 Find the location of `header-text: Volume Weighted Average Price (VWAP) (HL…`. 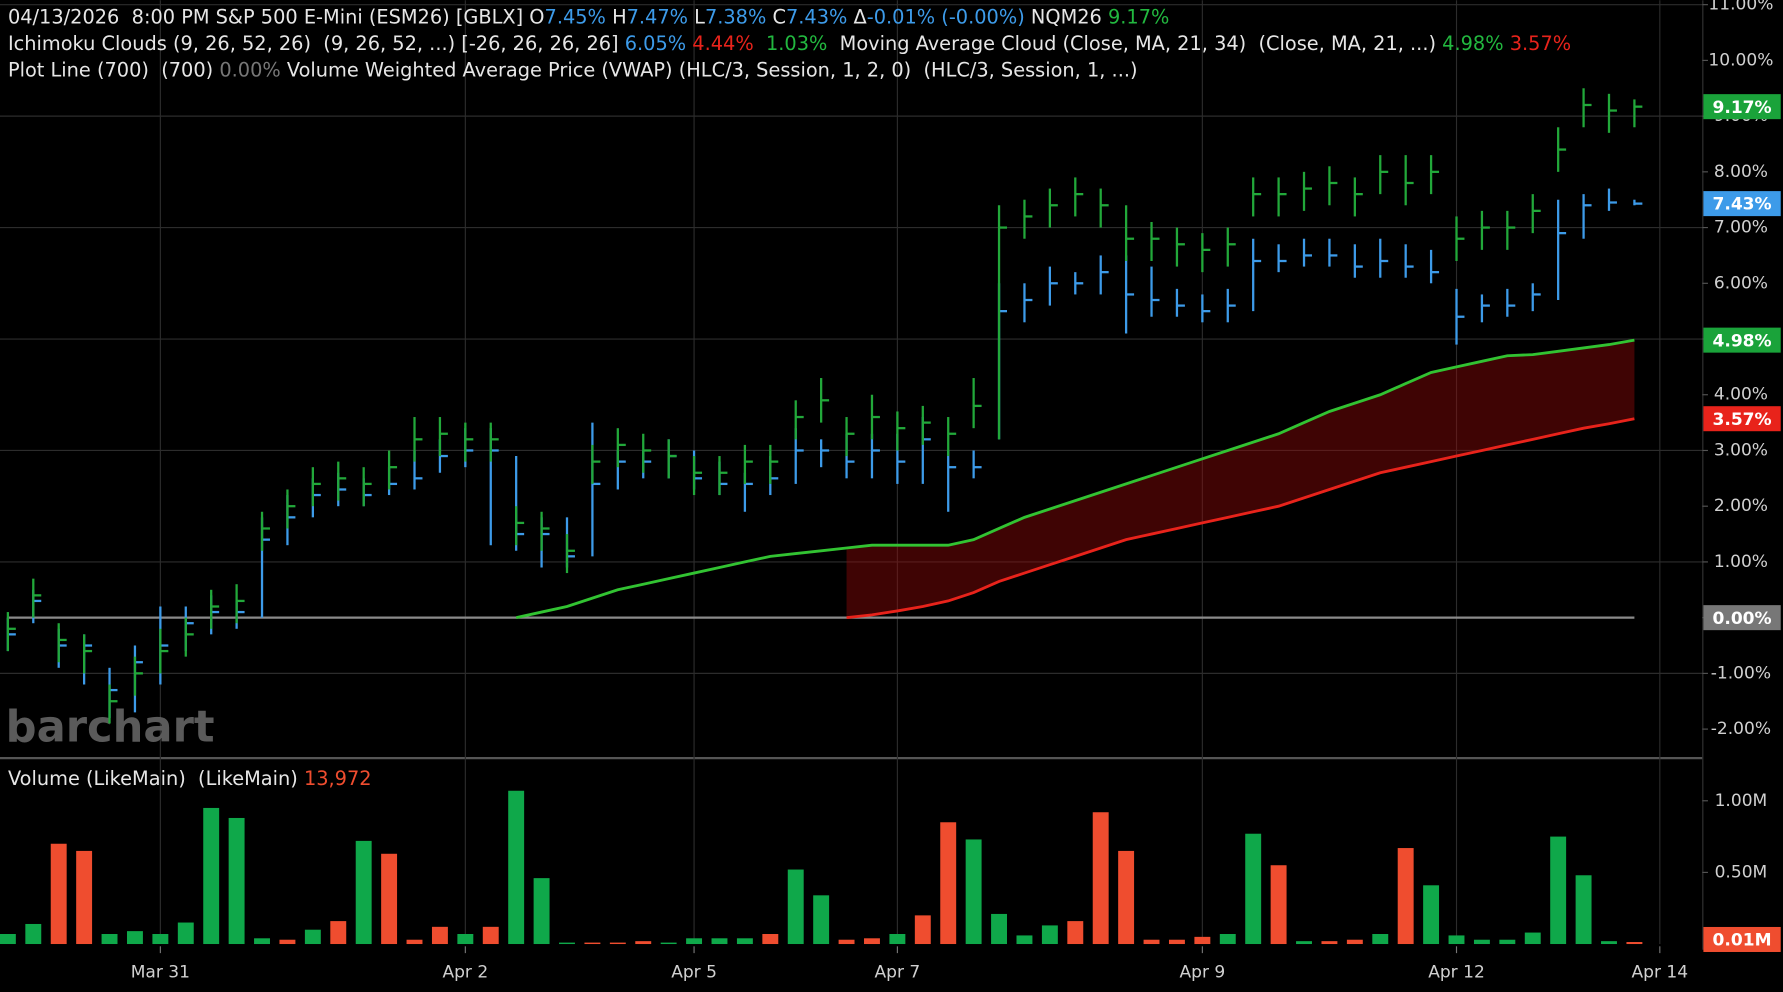

header-text: Volume Weighted Average Price (VWAP) (HL… is located at coordinates (709, 69).